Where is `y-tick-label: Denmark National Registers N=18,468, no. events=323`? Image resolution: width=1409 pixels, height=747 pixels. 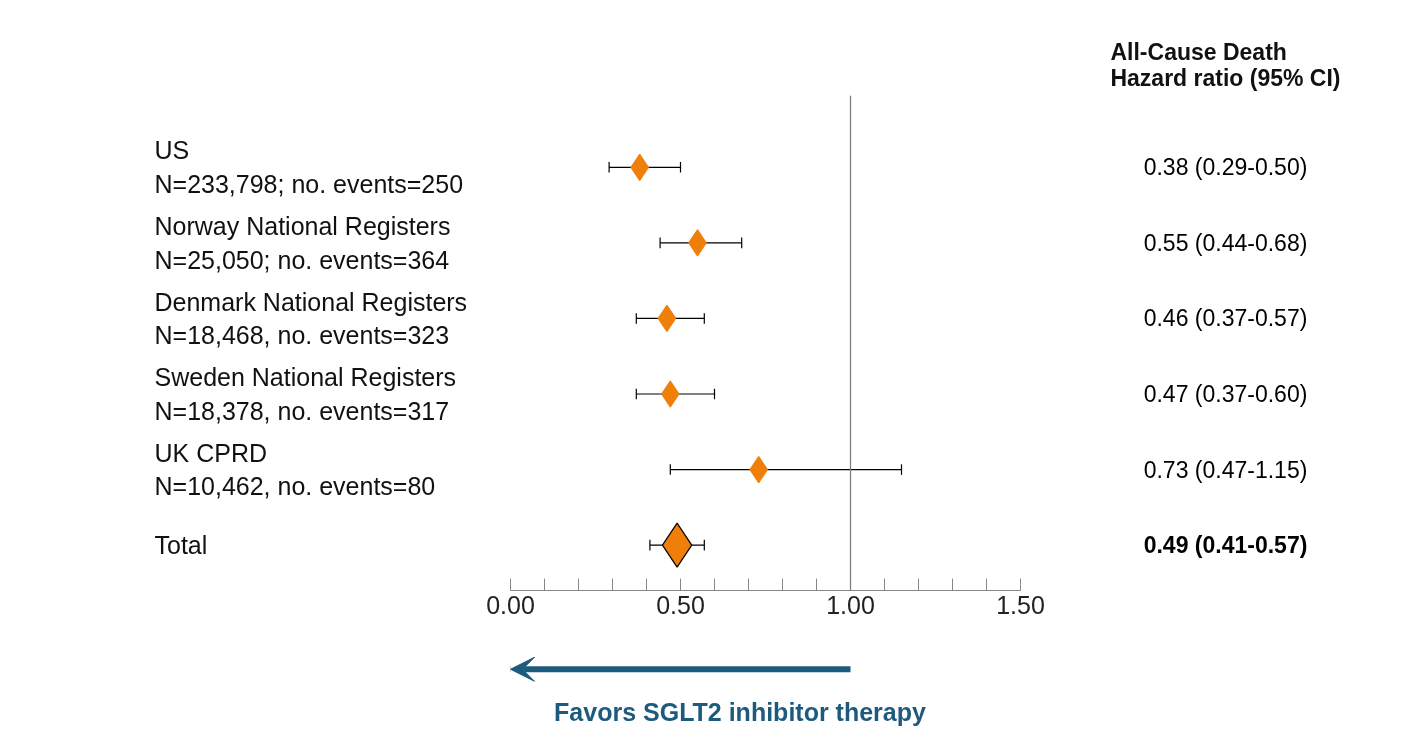
y-tick-label: Denmark National Registers N=18,468, no. events=323 is located at coordinates (311, 318).